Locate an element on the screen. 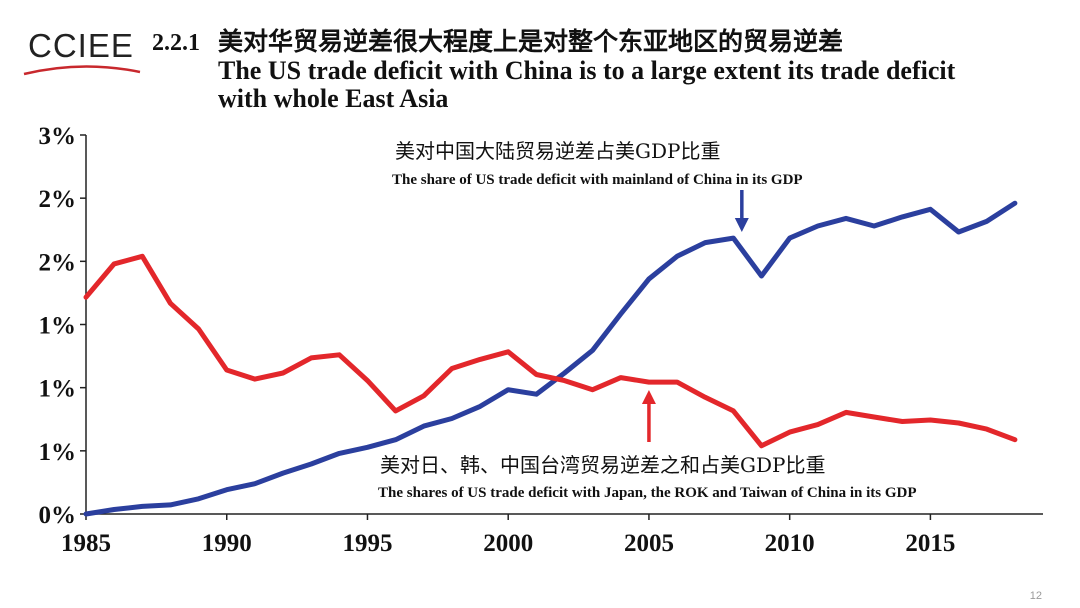 The width and height of the screenshot is (1080, 608). page-title-cn: 美对华贸易逆差很大程度上是对整个东亚地区的贸易逆差 is located at coordinates (531, 41).